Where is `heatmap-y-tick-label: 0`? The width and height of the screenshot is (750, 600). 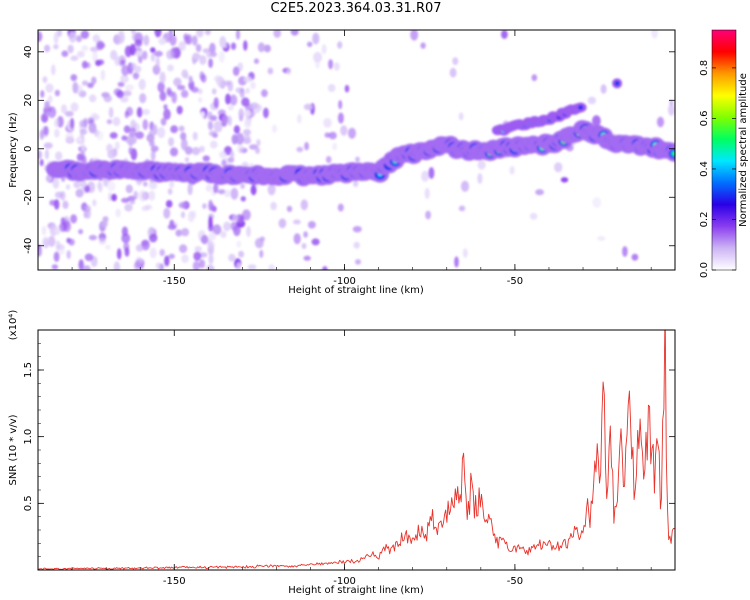 heatmap-y-tick-label: 0 is located at coordinates (28, 149).